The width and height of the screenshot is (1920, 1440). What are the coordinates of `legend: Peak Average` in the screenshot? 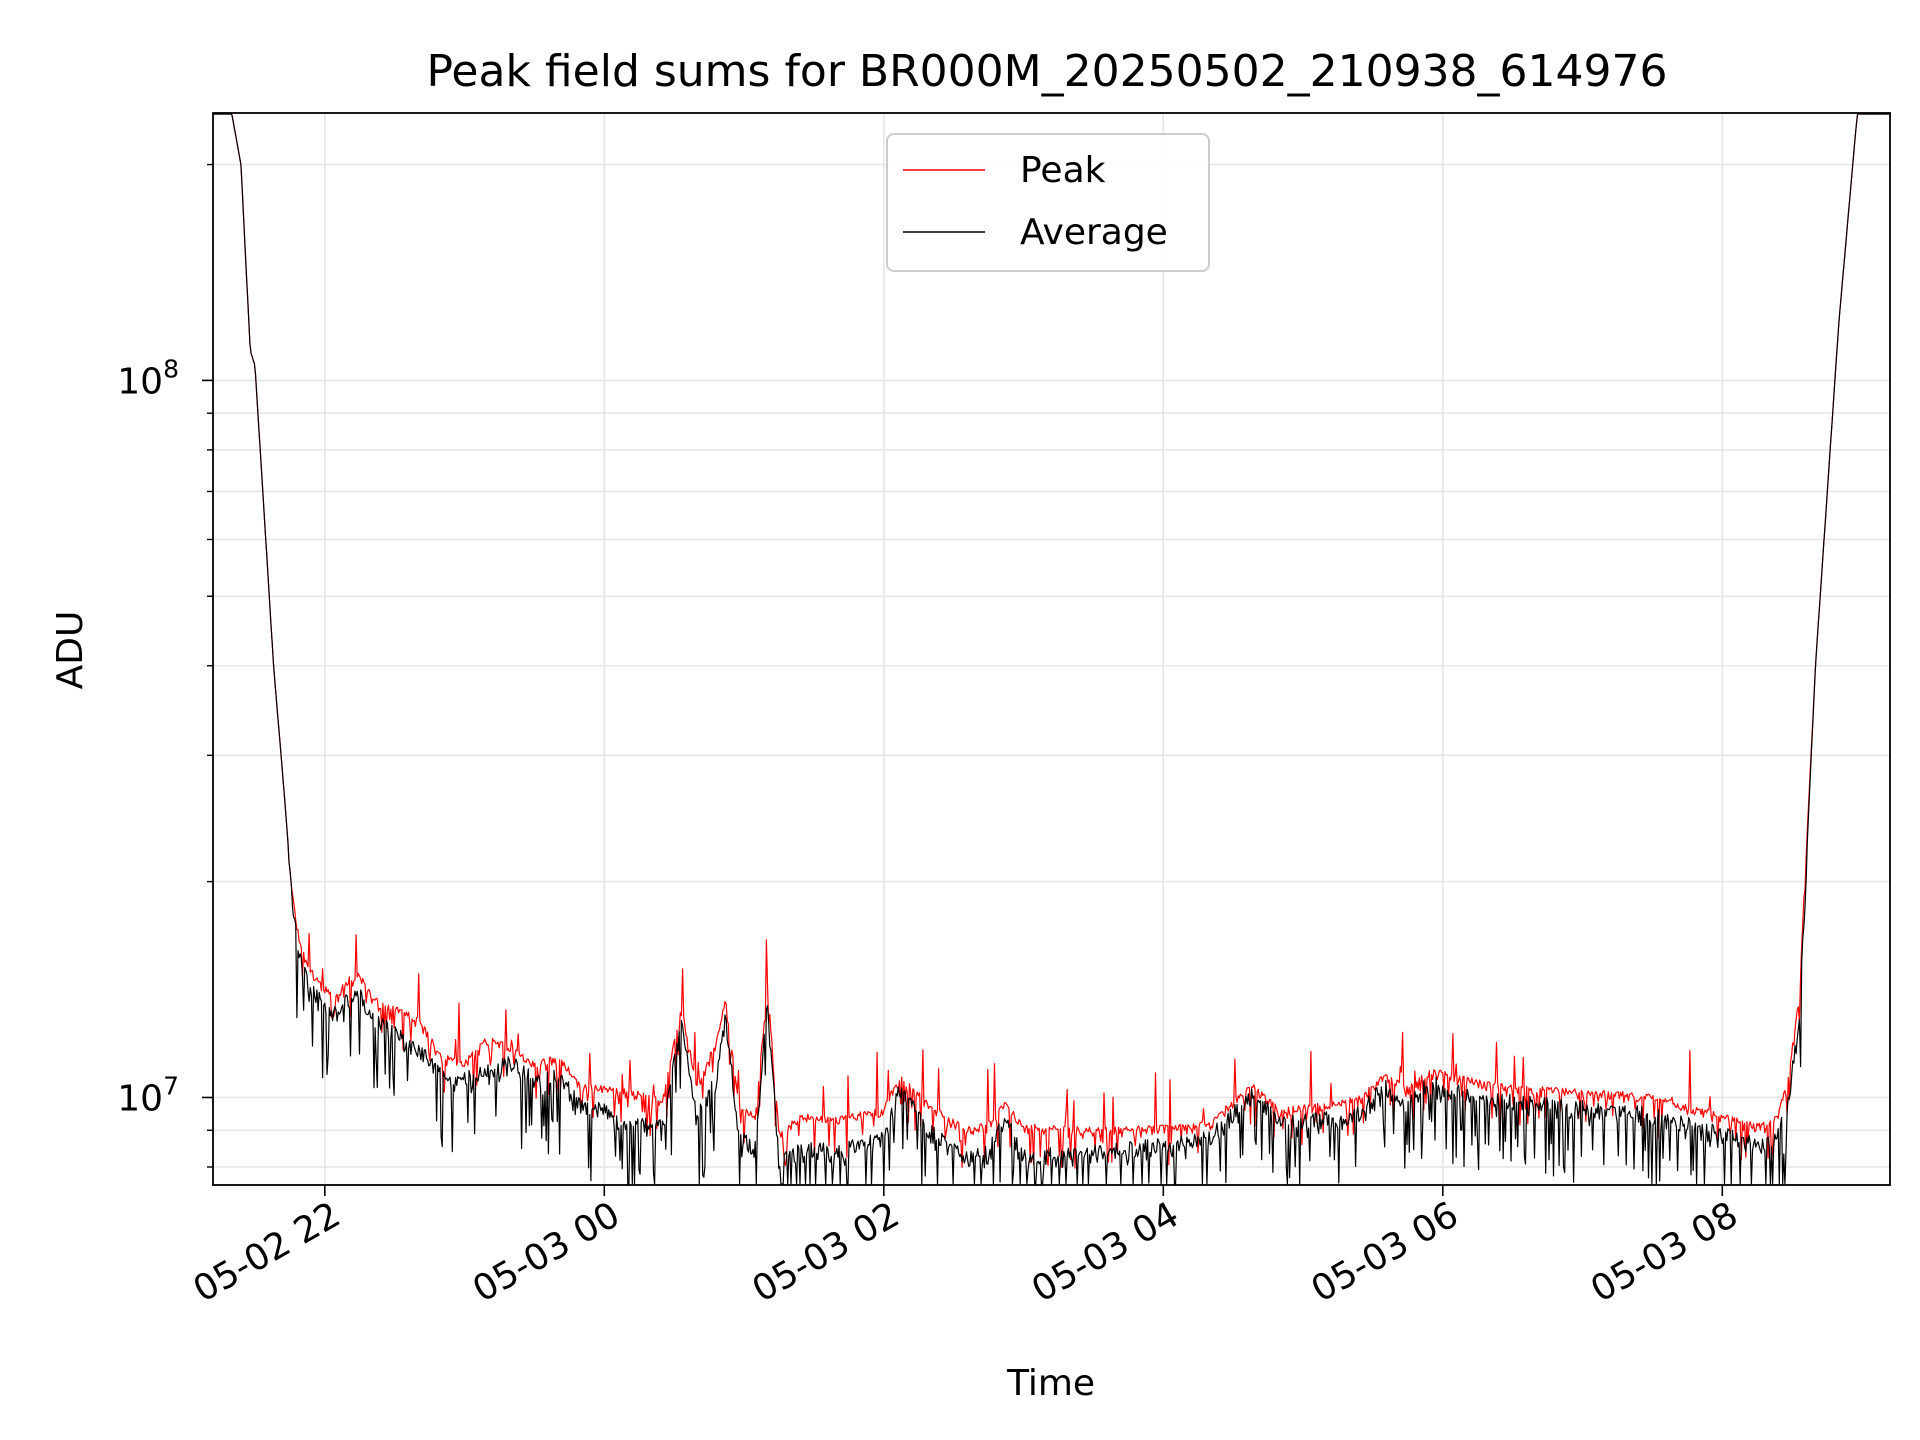 It's located at (1048, 202).